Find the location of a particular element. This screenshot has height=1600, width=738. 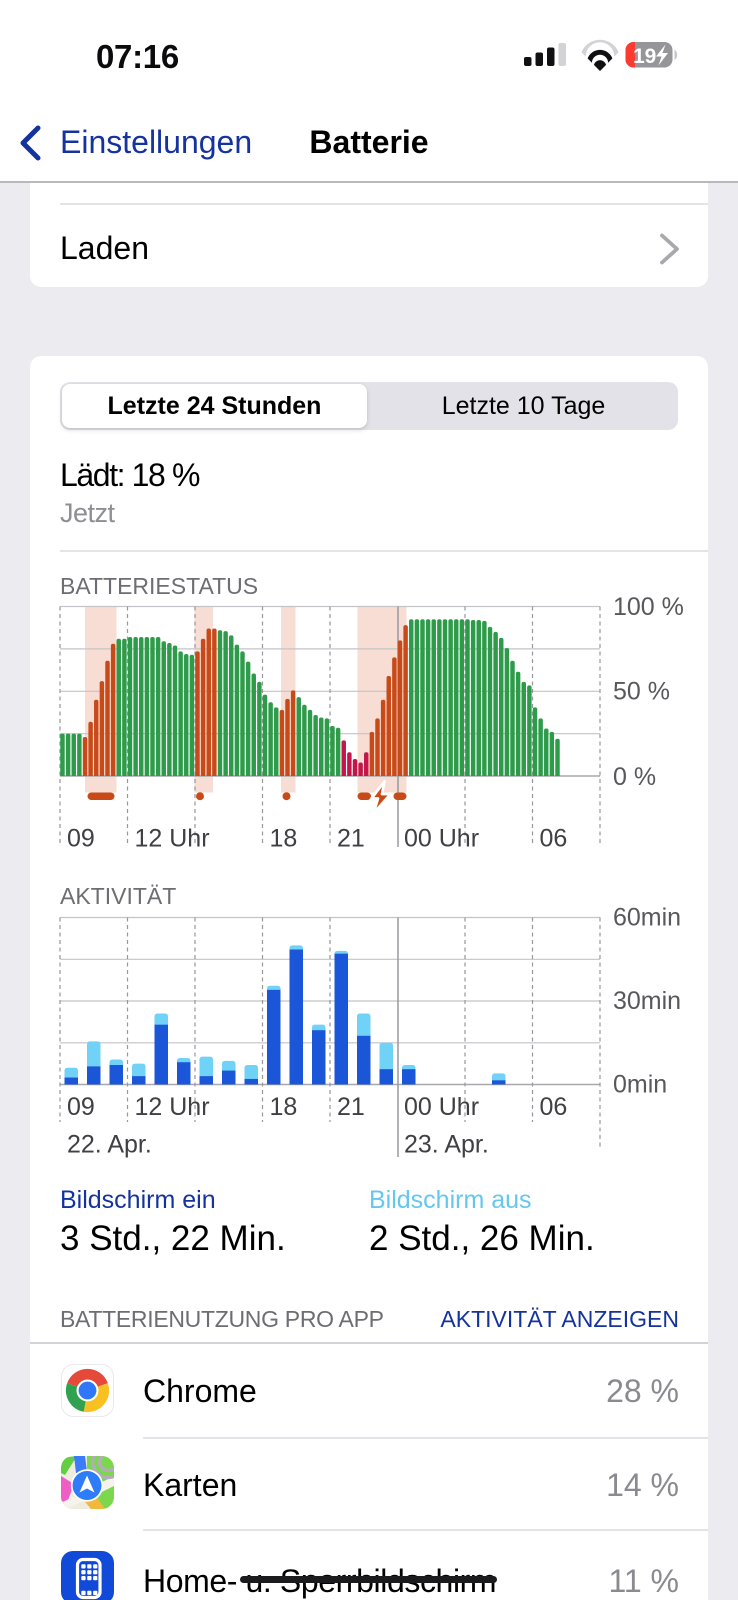

svg-text: 22. Apr. is located at coordinates (109, 1145).